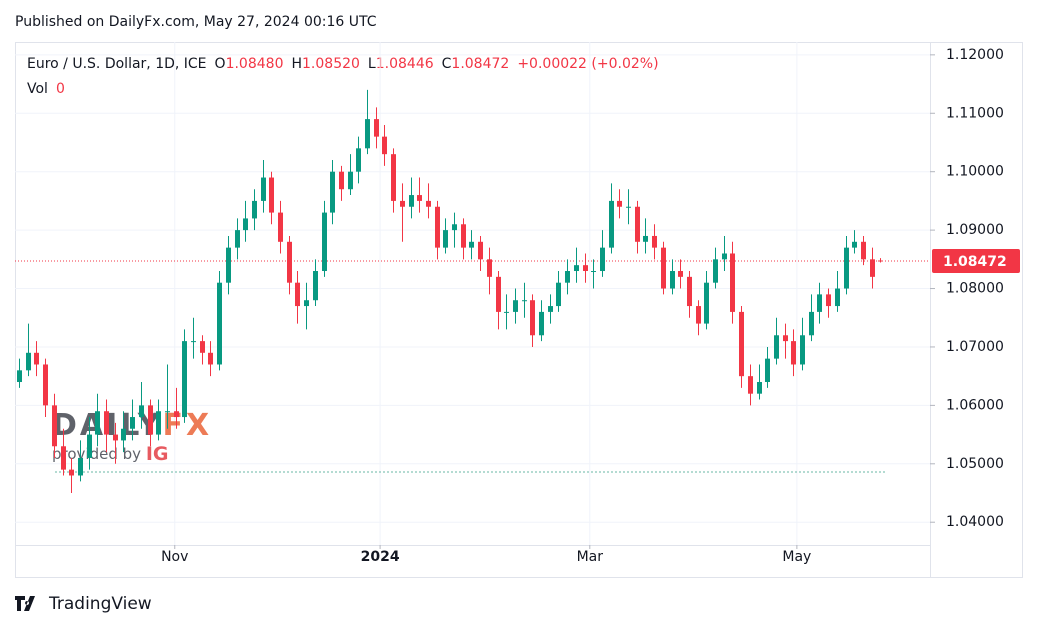 The width and height of the screenshot is (1038, 630). What do you see at coordinates (975, 405) in the screenshot?
I see `y-tick-label: 1.06000` at bounding box center [975, 405].